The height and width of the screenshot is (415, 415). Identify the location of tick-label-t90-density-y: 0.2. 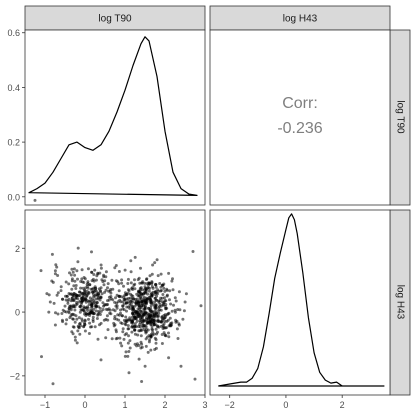
(13, 143).